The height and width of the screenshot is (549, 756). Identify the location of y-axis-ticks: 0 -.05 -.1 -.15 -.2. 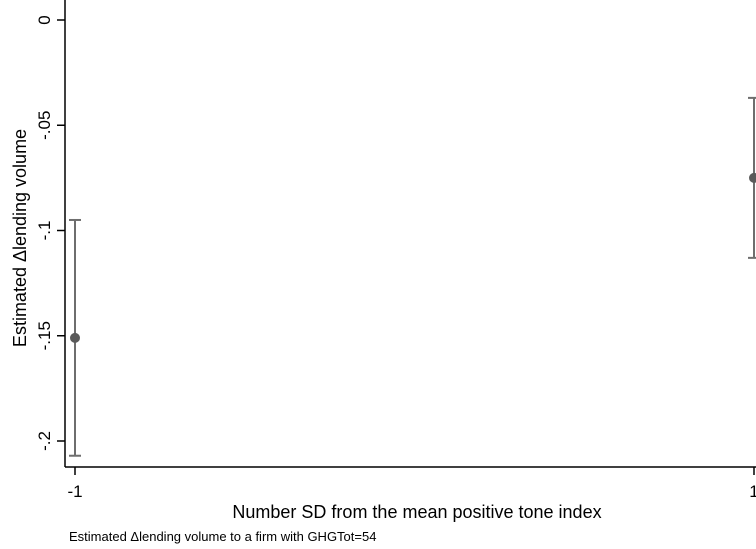
(50, 233).